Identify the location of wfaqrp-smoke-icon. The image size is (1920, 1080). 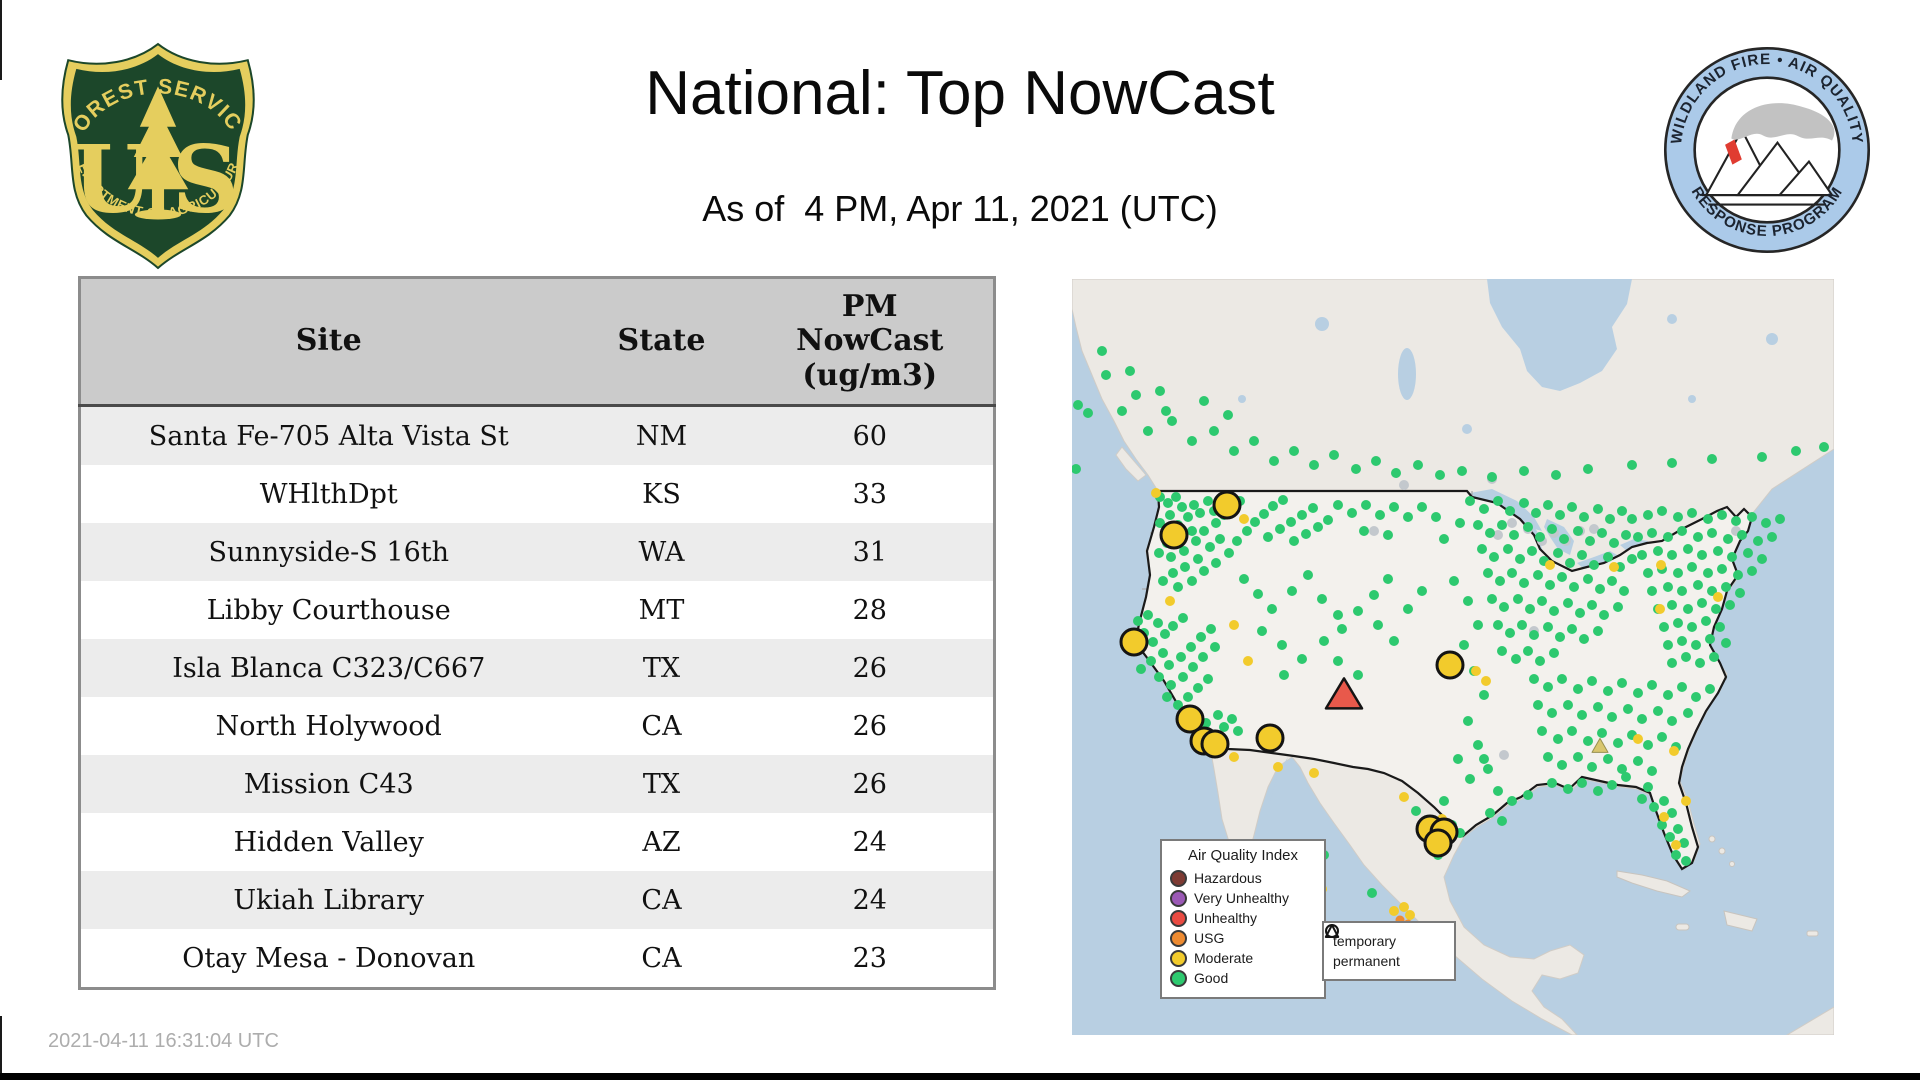
(1783, 122).